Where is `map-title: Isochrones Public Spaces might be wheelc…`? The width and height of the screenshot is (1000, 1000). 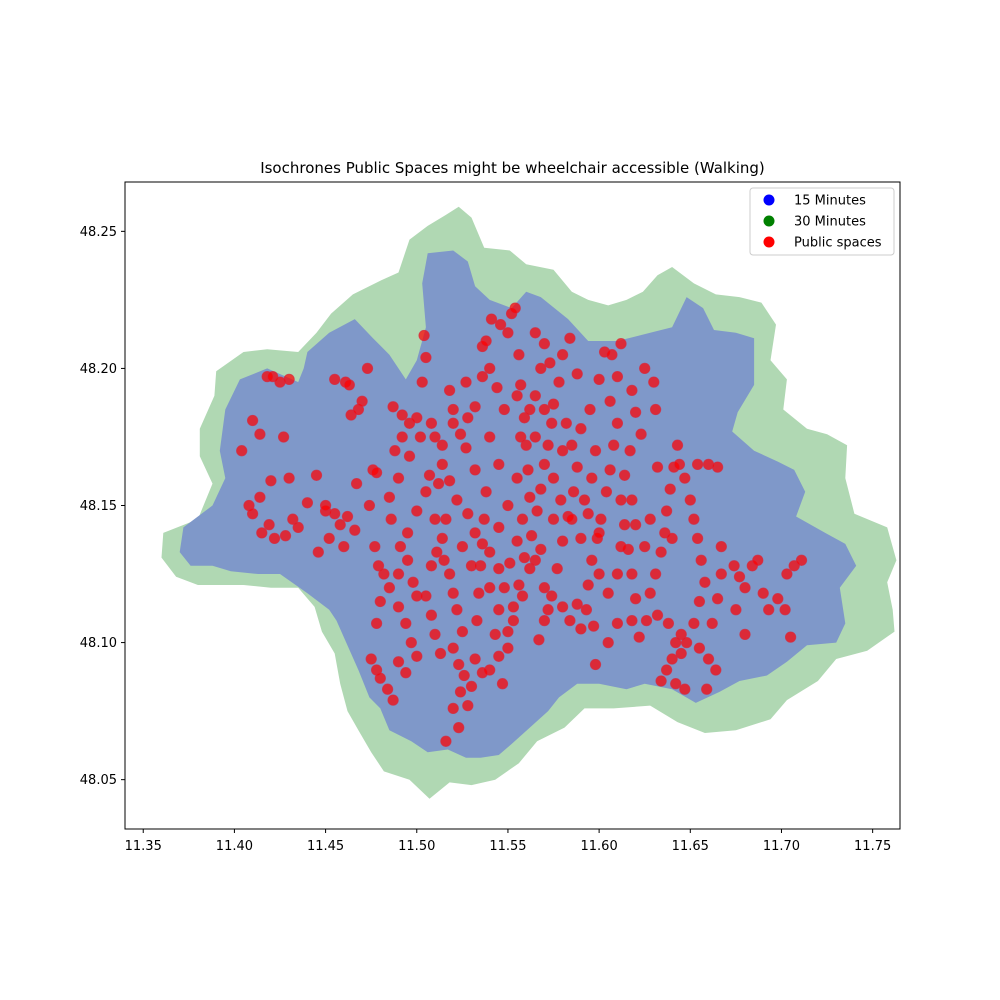 map-title: Isochrones Public Spaces might be wheelc… is located at coordinates (512, 168).